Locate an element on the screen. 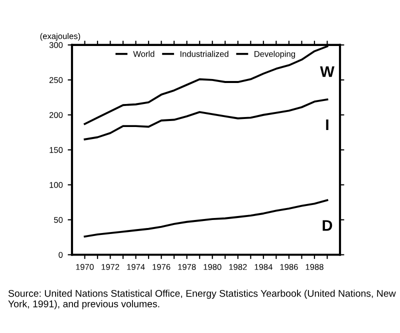  x-tick-label: 1976 is located at coordinates (161, 267).